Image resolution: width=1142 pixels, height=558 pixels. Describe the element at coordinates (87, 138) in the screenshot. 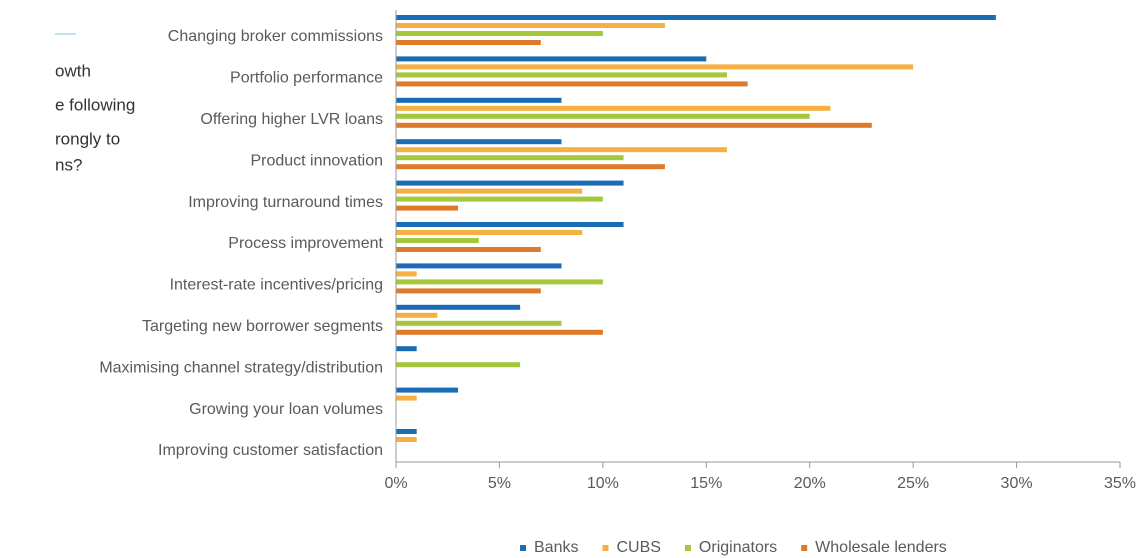

I see `annotation: rongly to` at that location.